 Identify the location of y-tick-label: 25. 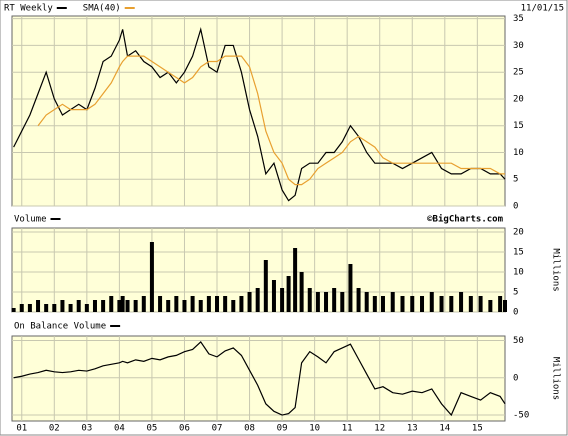
(518, 73).